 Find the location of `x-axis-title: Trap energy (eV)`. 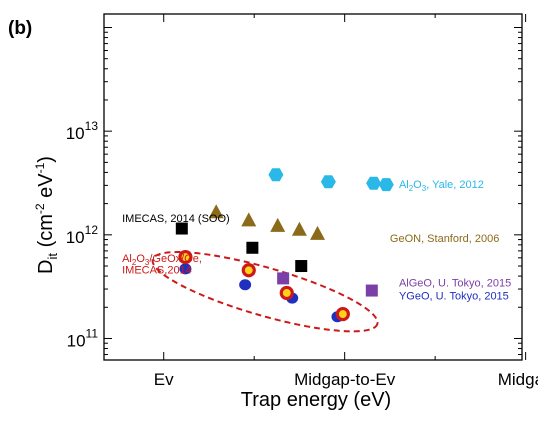

x-axis-title: Trap energy (eV) is located at coordinates (316, 400).